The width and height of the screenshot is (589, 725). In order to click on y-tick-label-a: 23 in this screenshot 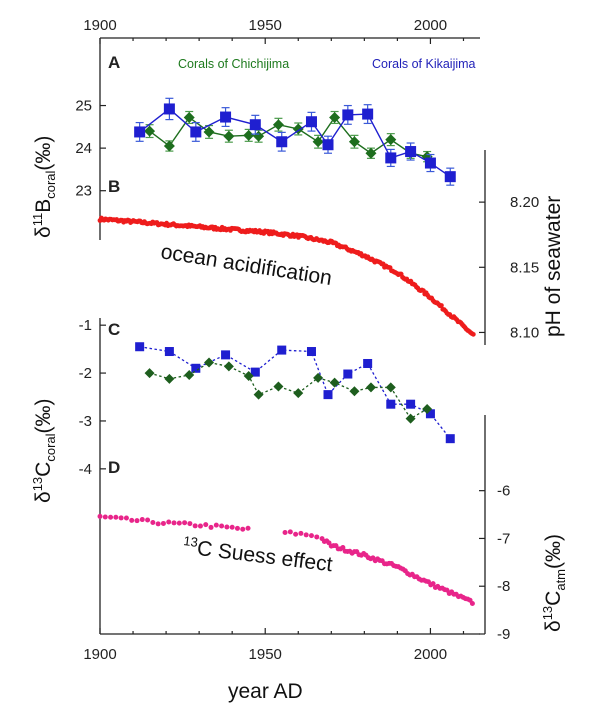, I will do `click(83, 191)`.